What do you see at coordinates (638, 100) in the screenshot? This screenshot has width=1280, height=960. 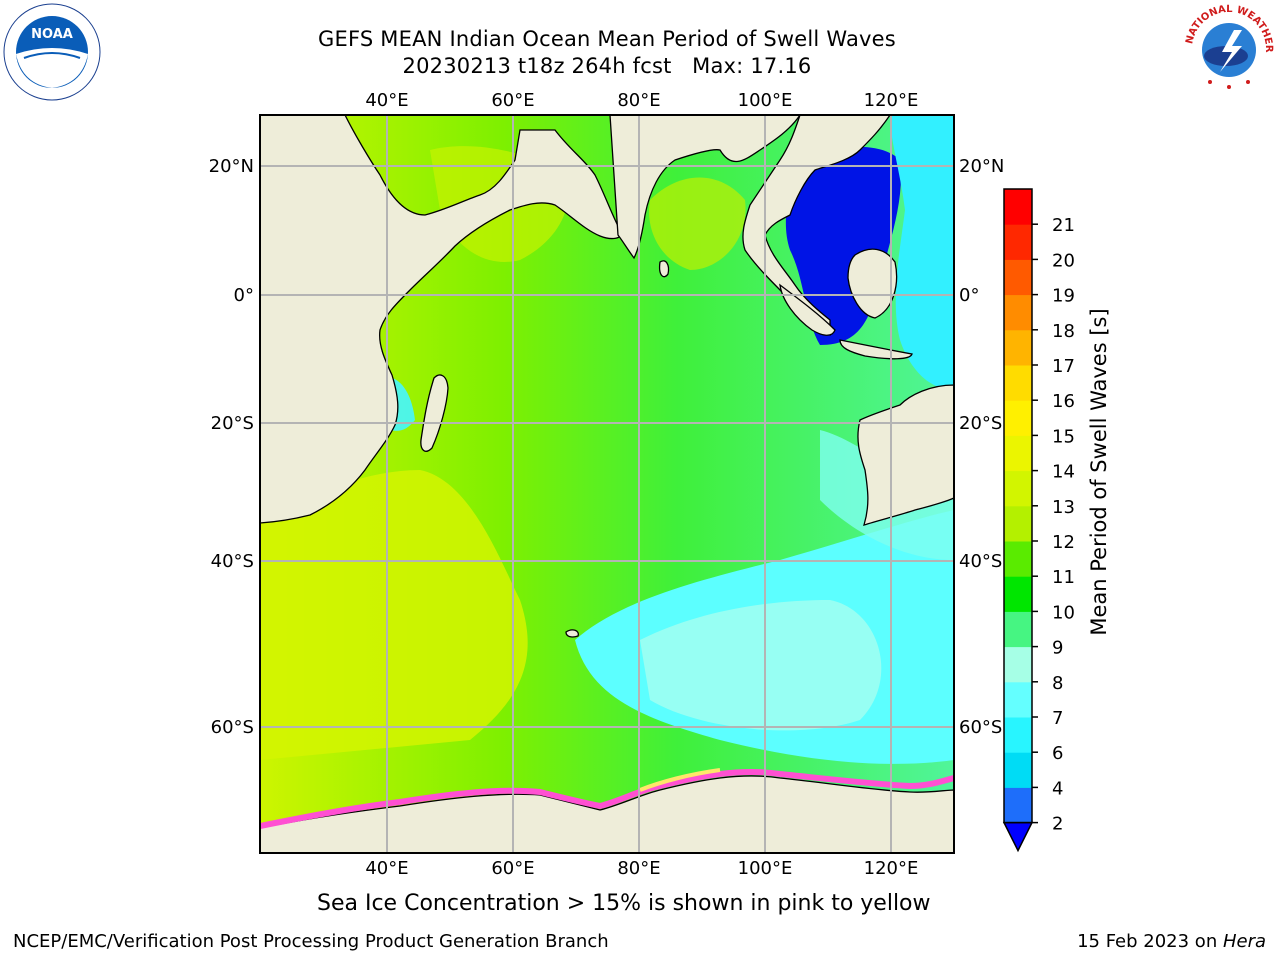 I see `lon-label-top: 80°E` at bounding box center [638, 100].